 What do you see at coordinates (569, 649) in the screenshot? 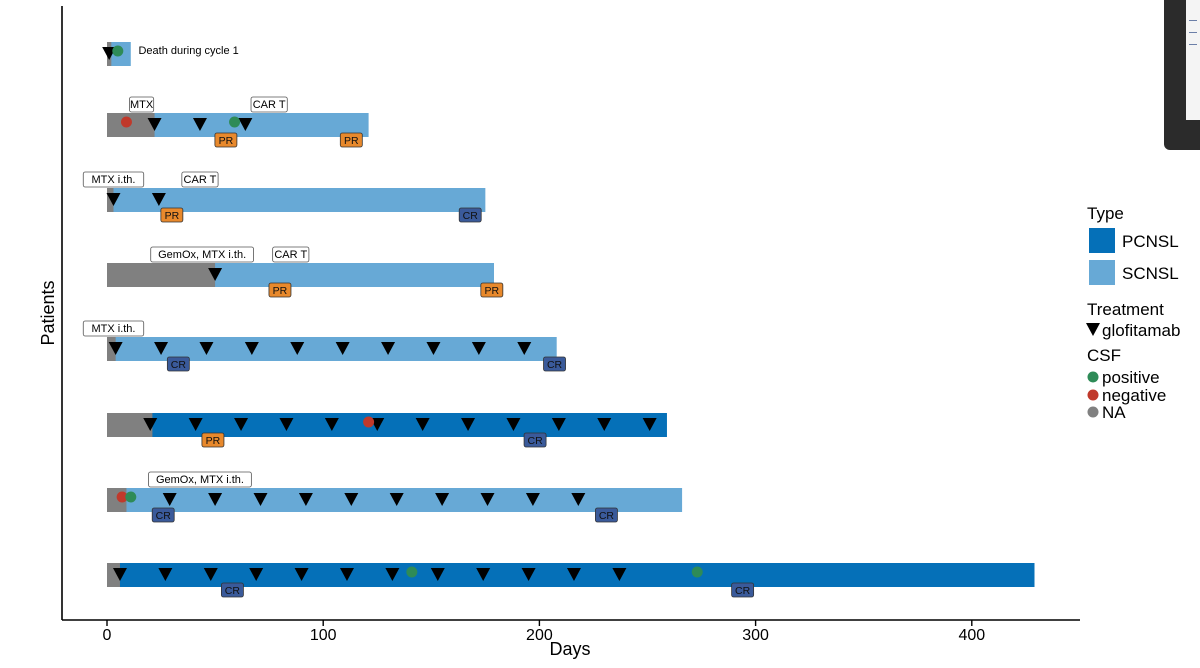
I see `x-axis-label: Days` at bounding box center [569, 649].